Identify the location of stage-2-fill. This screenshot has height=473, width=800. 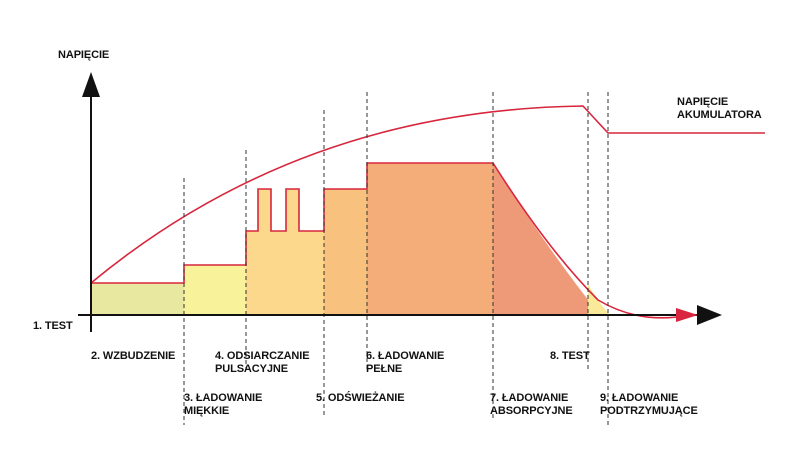
(137, 299).